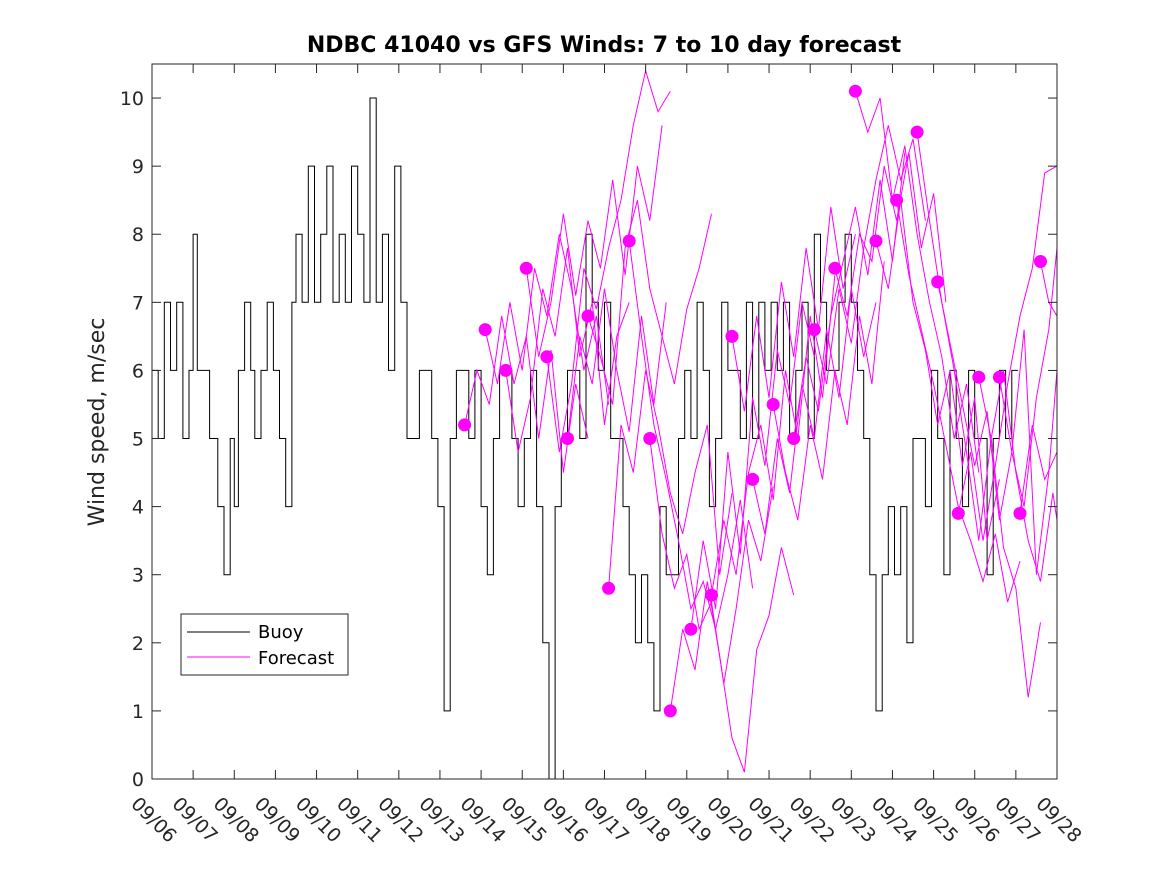 The width and height of the screenshot is (1167, 875). What do you see at coordinates (138, 303) in the screenshot?
I see `y-tick-label: 7` at bounding box center [138, 303].